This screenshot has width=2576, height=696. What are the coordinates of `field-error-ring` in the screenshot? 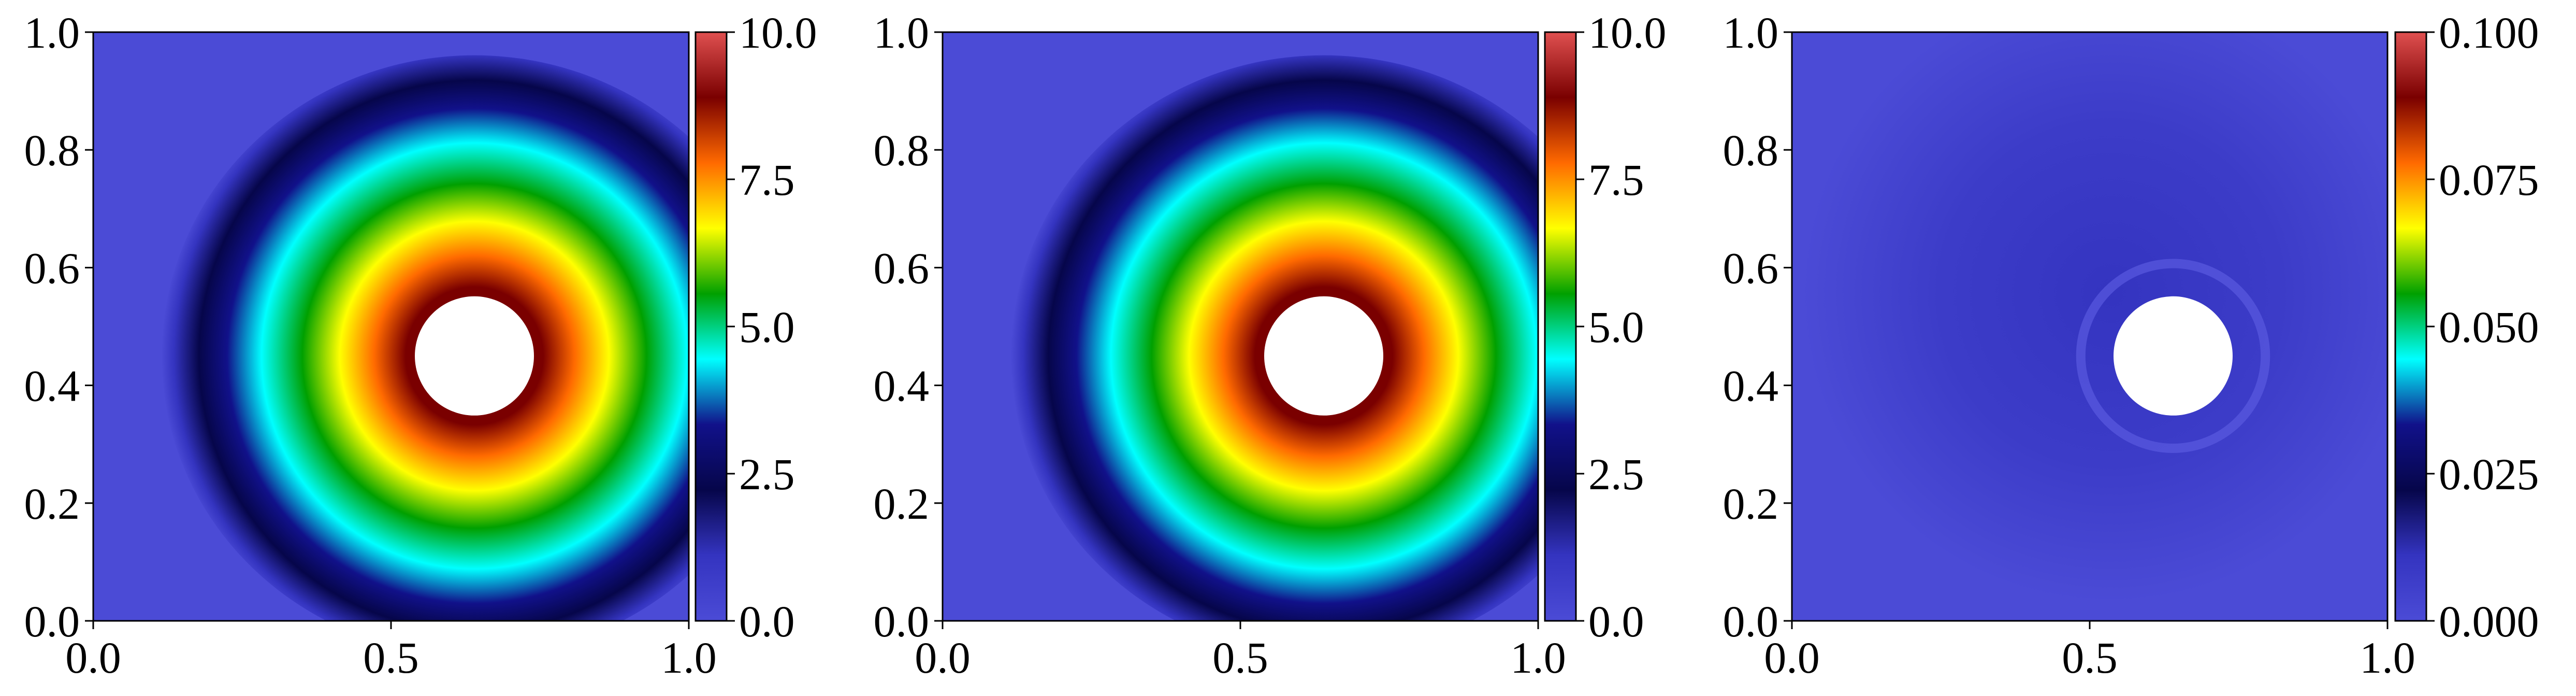 It's located at (2173, 356).